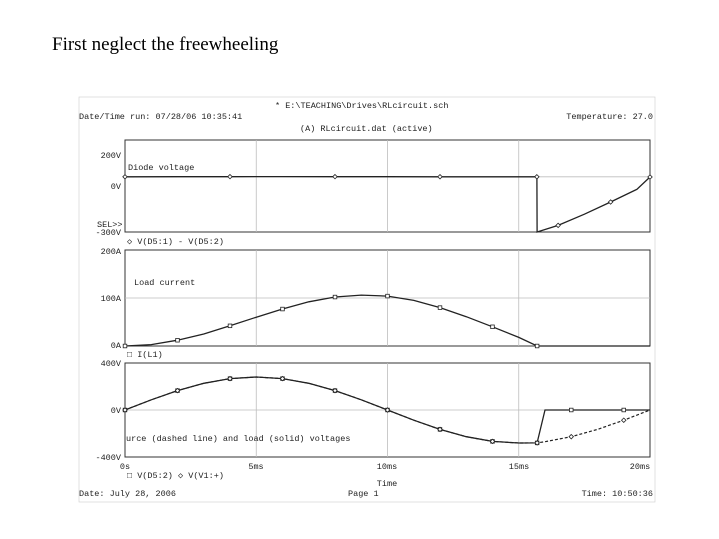  I want to click on panel1-line-v-d5-1-v-d5-2-, so click(387, 204).